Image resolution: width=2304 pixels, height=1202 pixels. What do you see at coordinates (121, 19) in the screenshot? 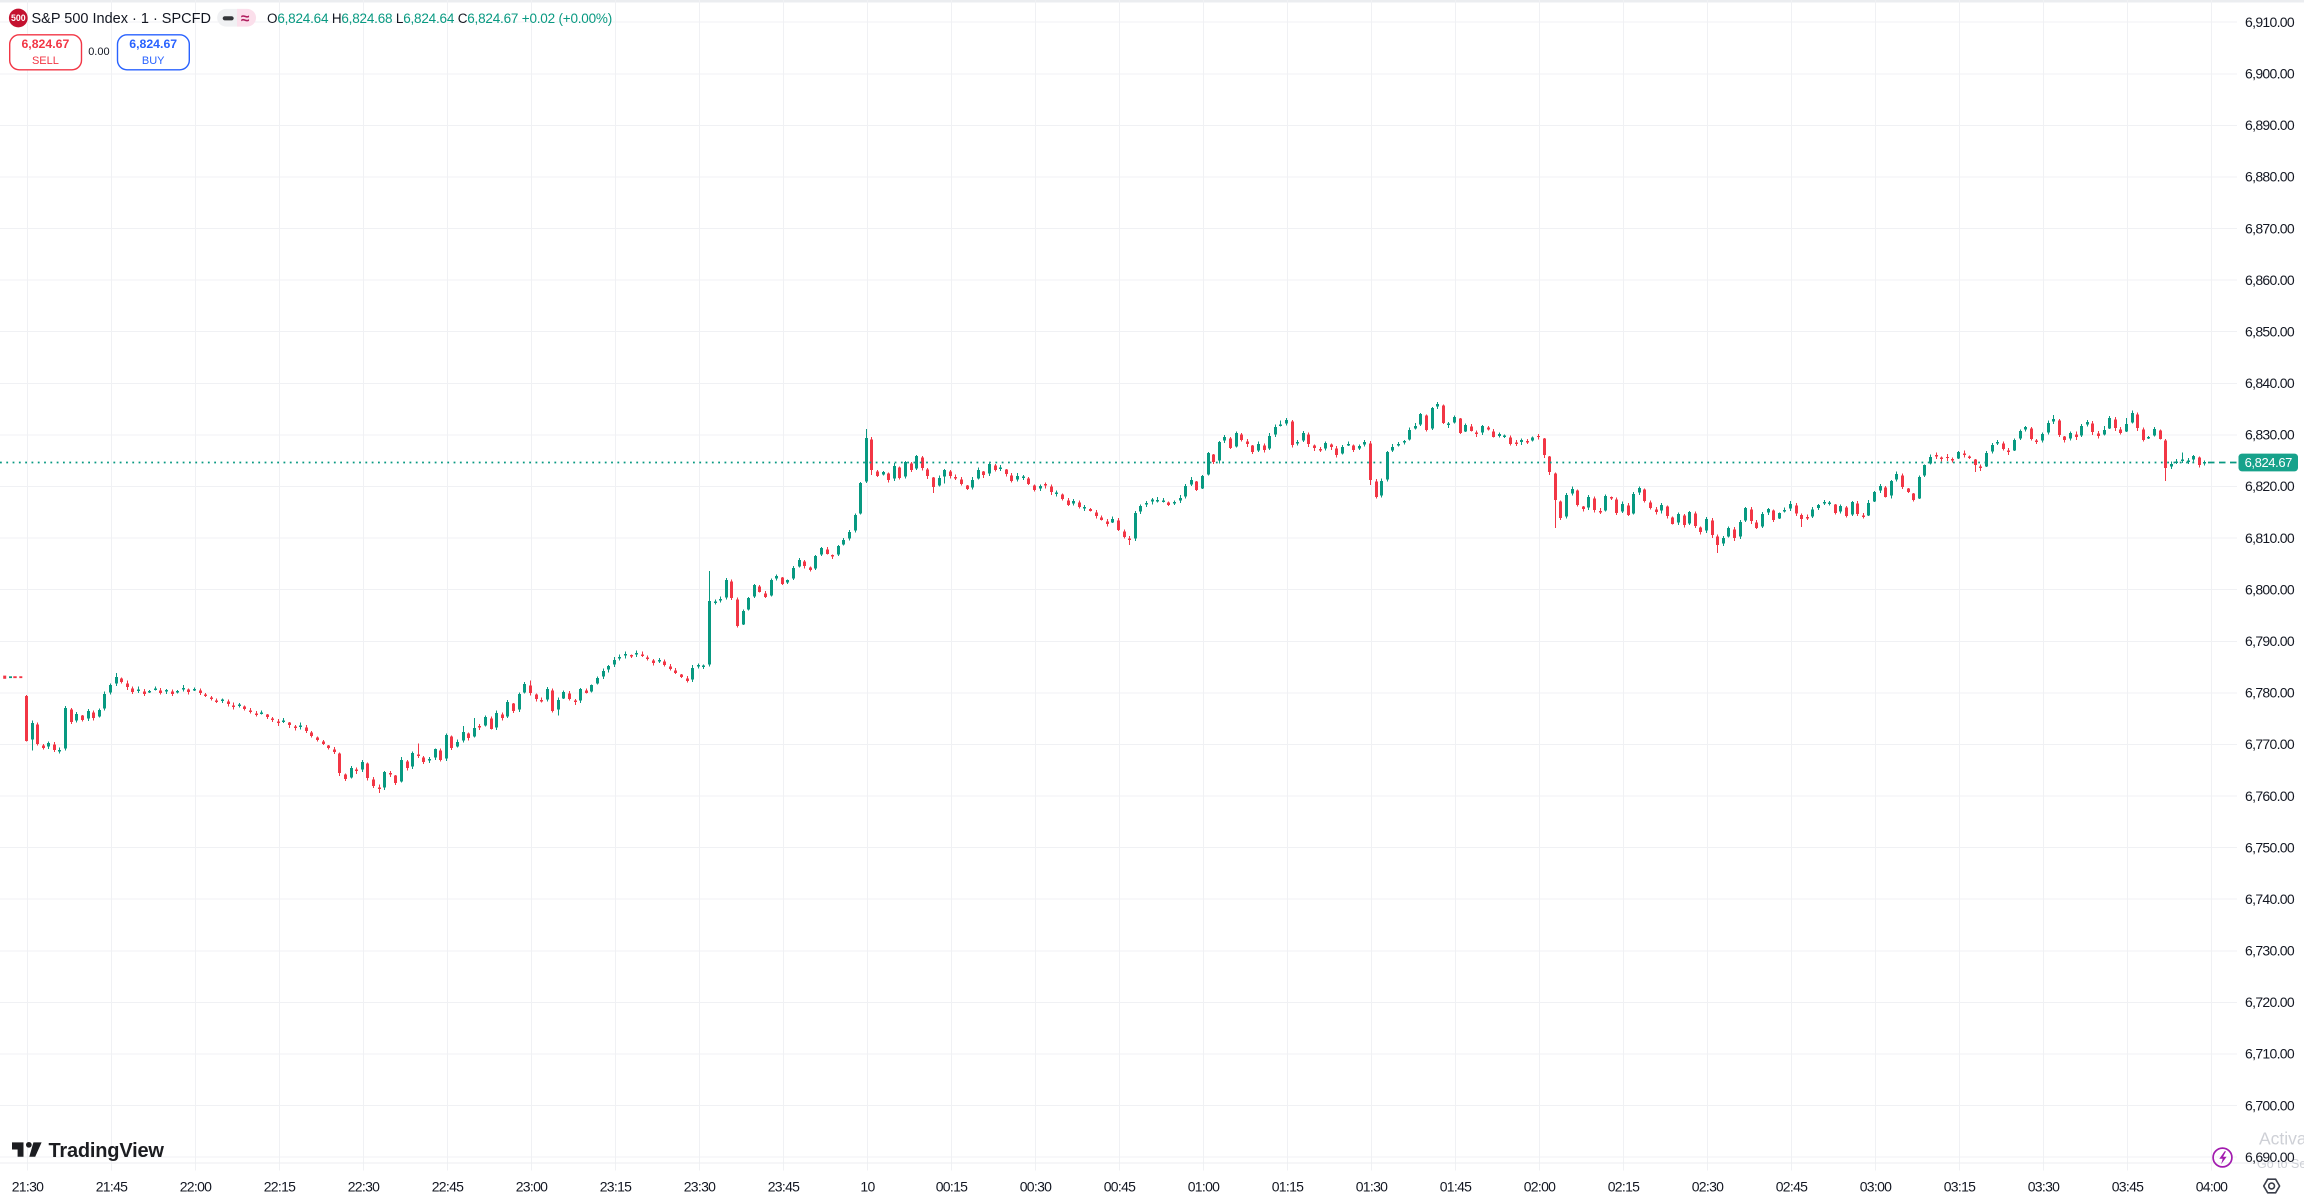
I see `svg-text: S&P 500 Index · 1 · SPCFD` at bounding box center [121, 19].